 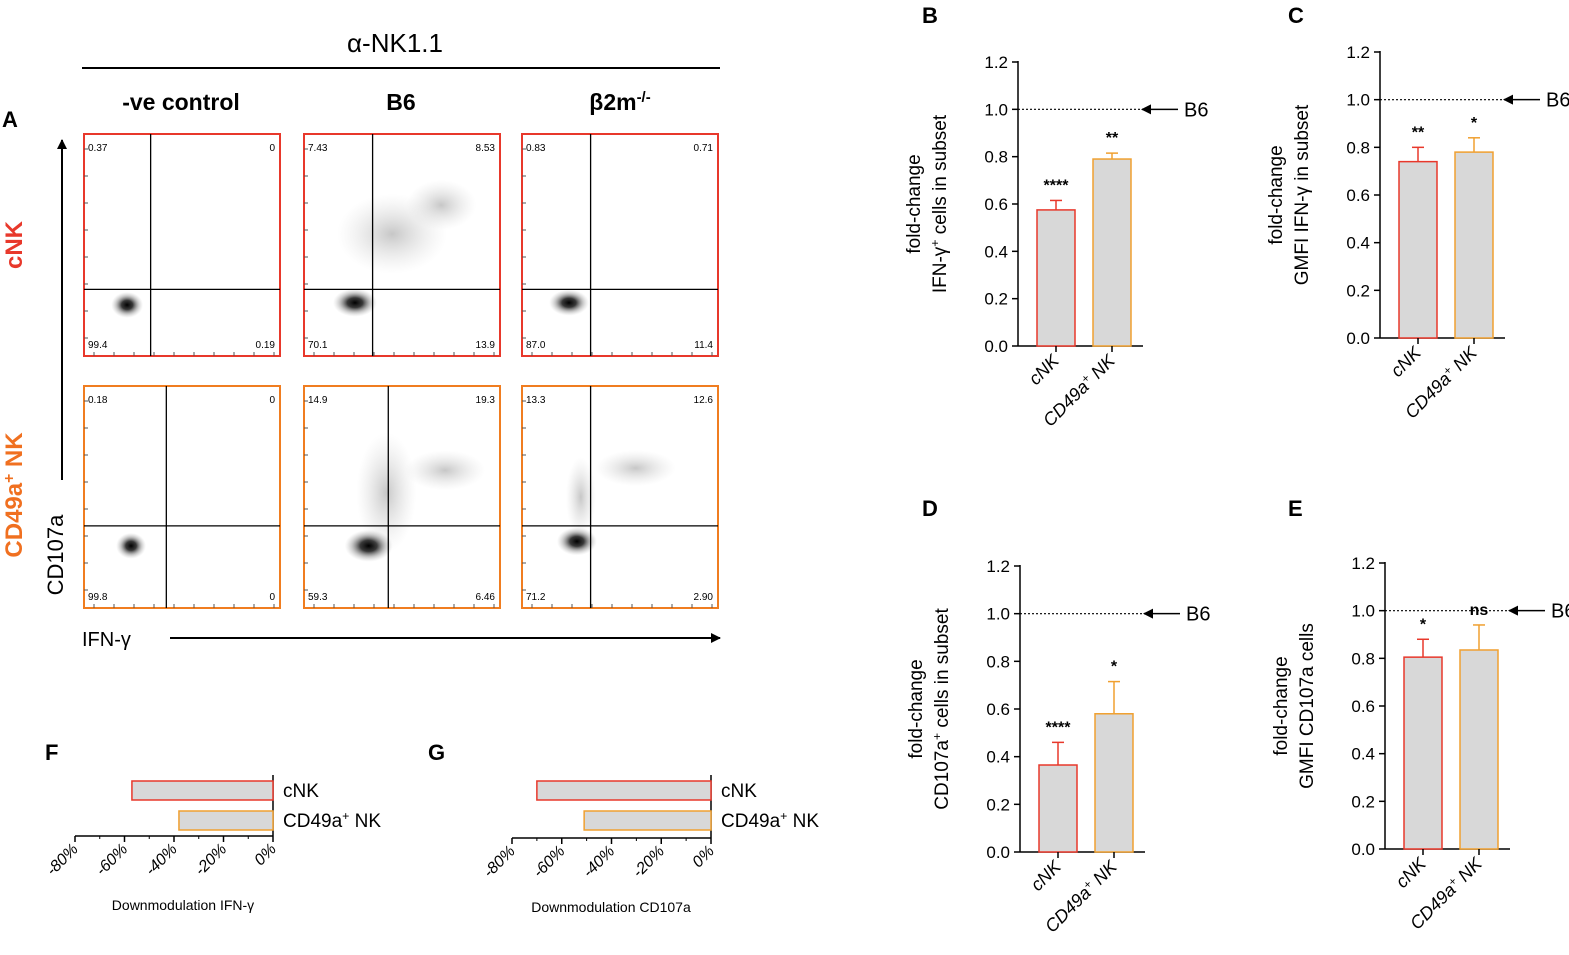 What do you see at coordinates (1479, 610) in the screenshot?
I see `significance-label: ns` at bounding box center [1479, 610].